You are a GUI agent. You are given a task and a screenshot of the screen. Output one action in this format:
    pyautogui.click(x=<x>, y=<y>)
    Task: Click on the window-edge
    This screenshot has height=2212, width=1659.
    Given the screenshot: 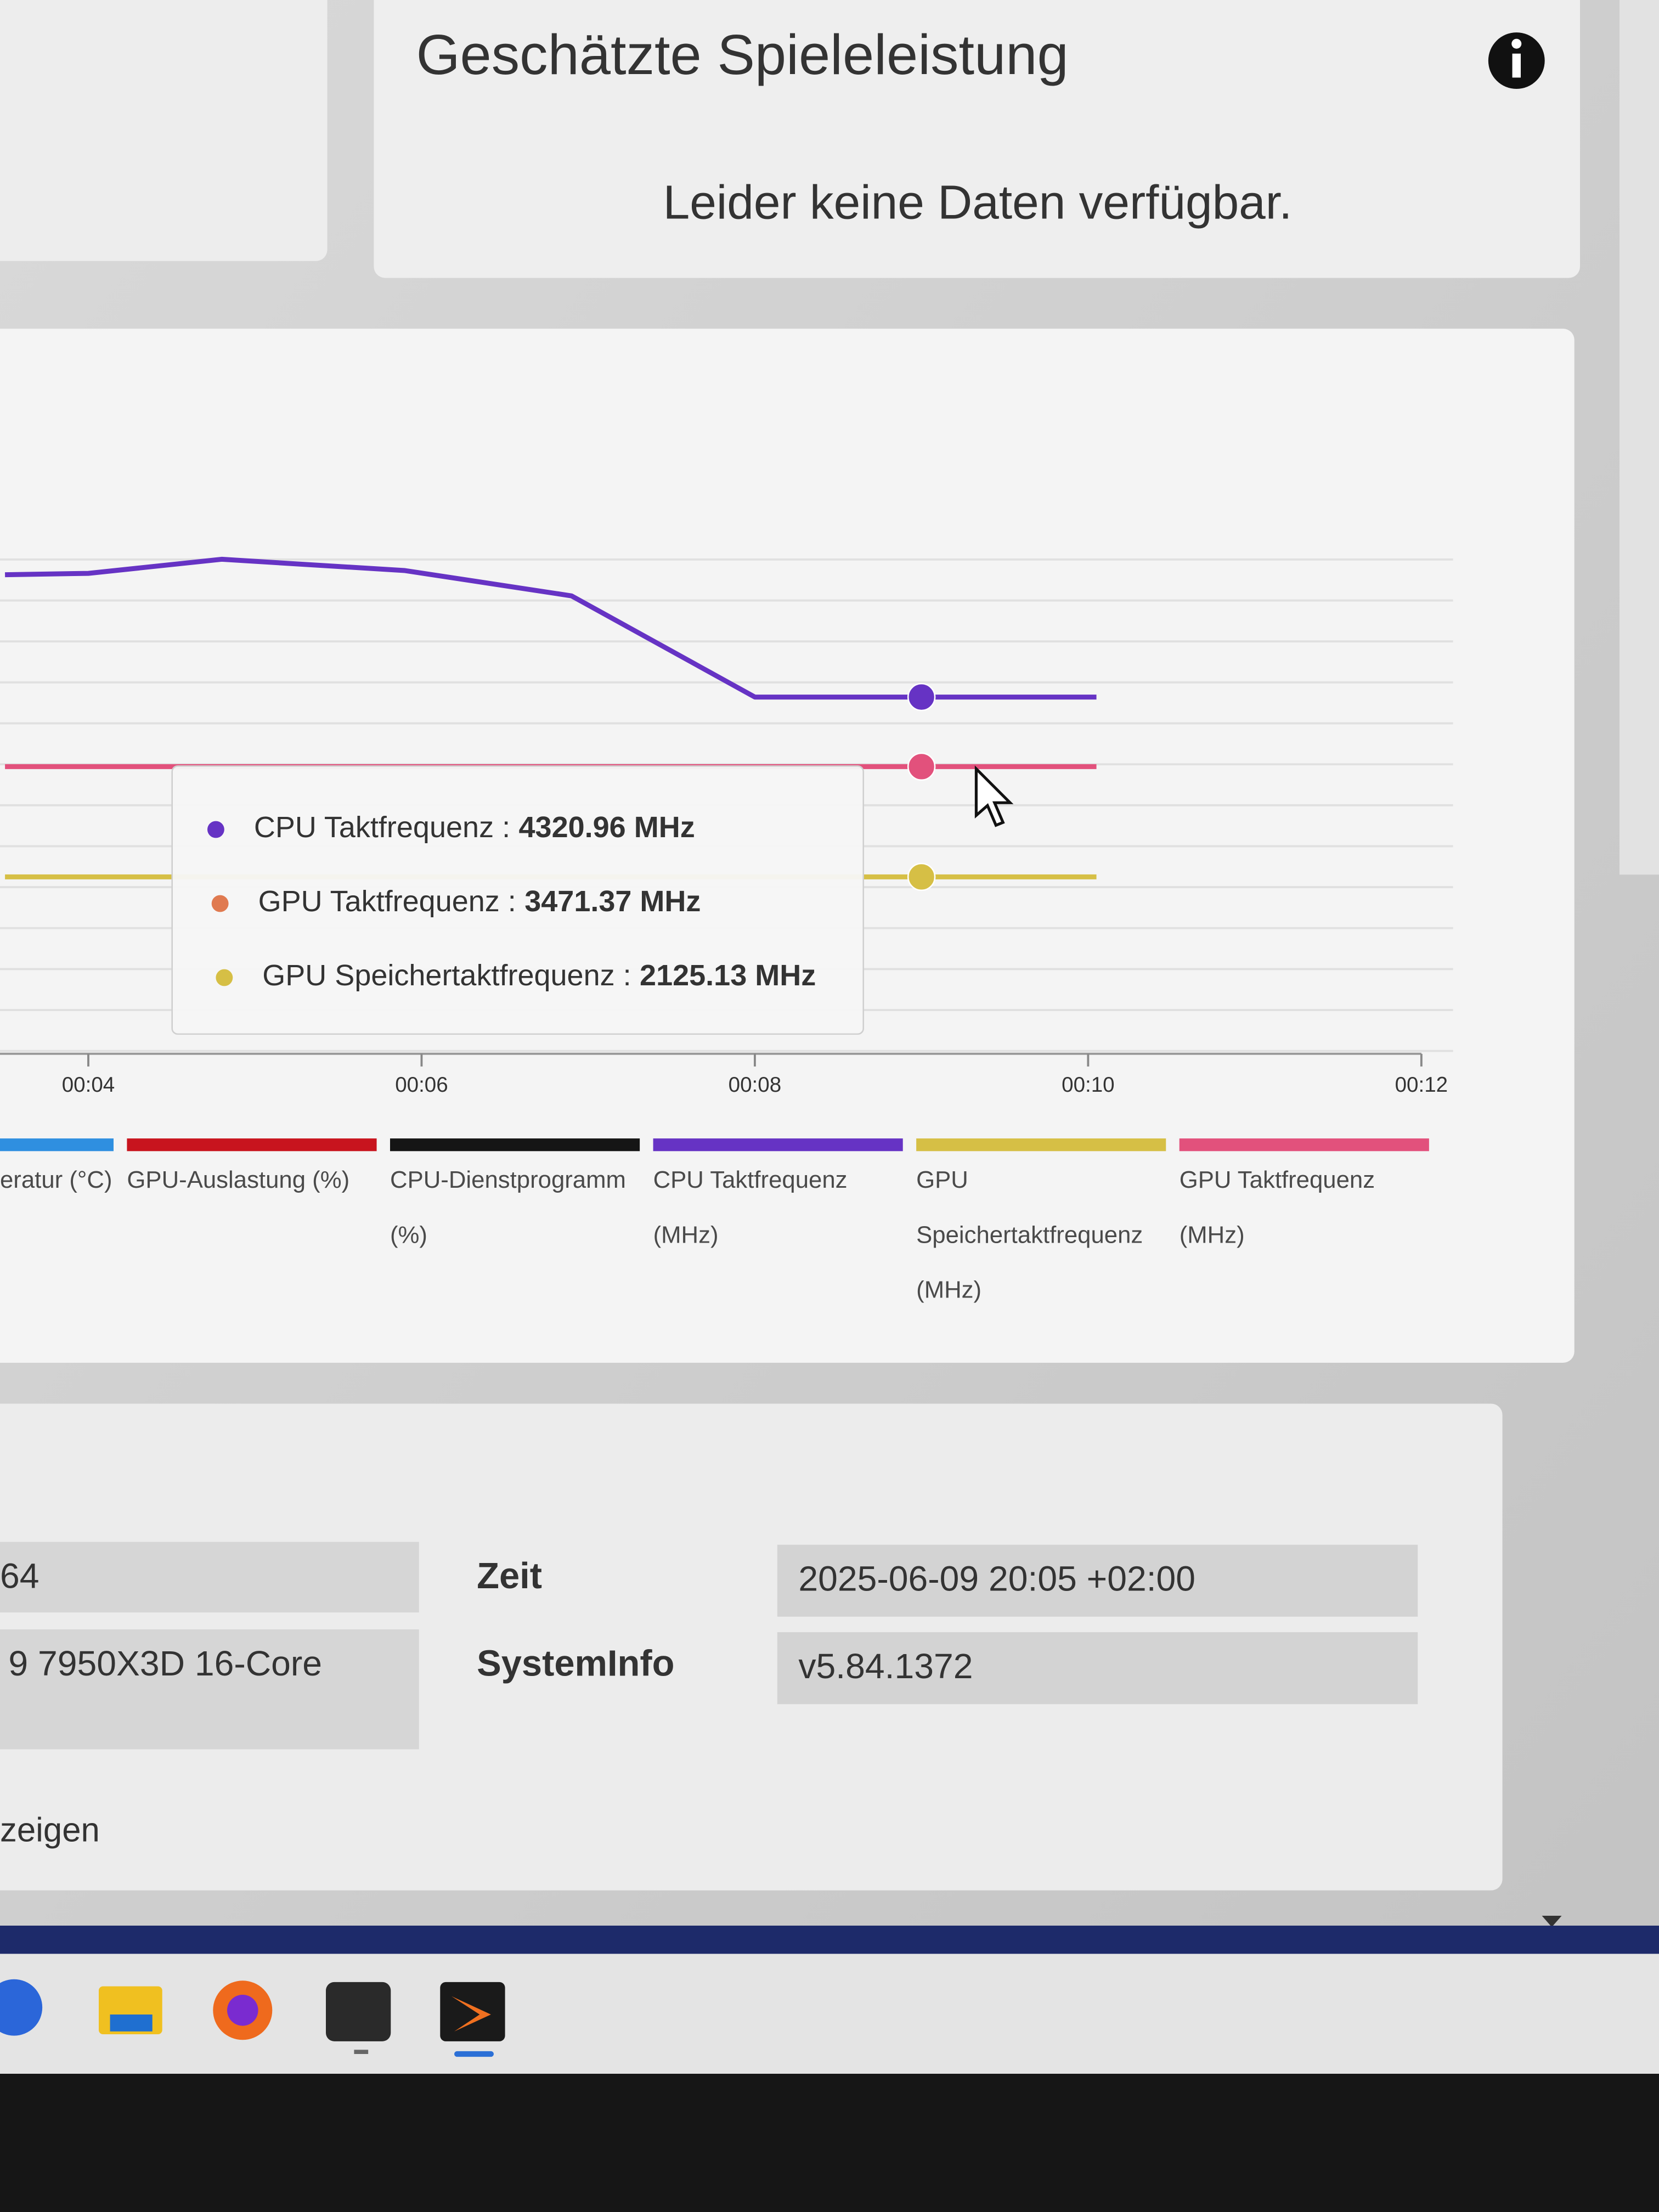 What is the action you would take?
    pyautogui.click(x=830, y=1940)
    